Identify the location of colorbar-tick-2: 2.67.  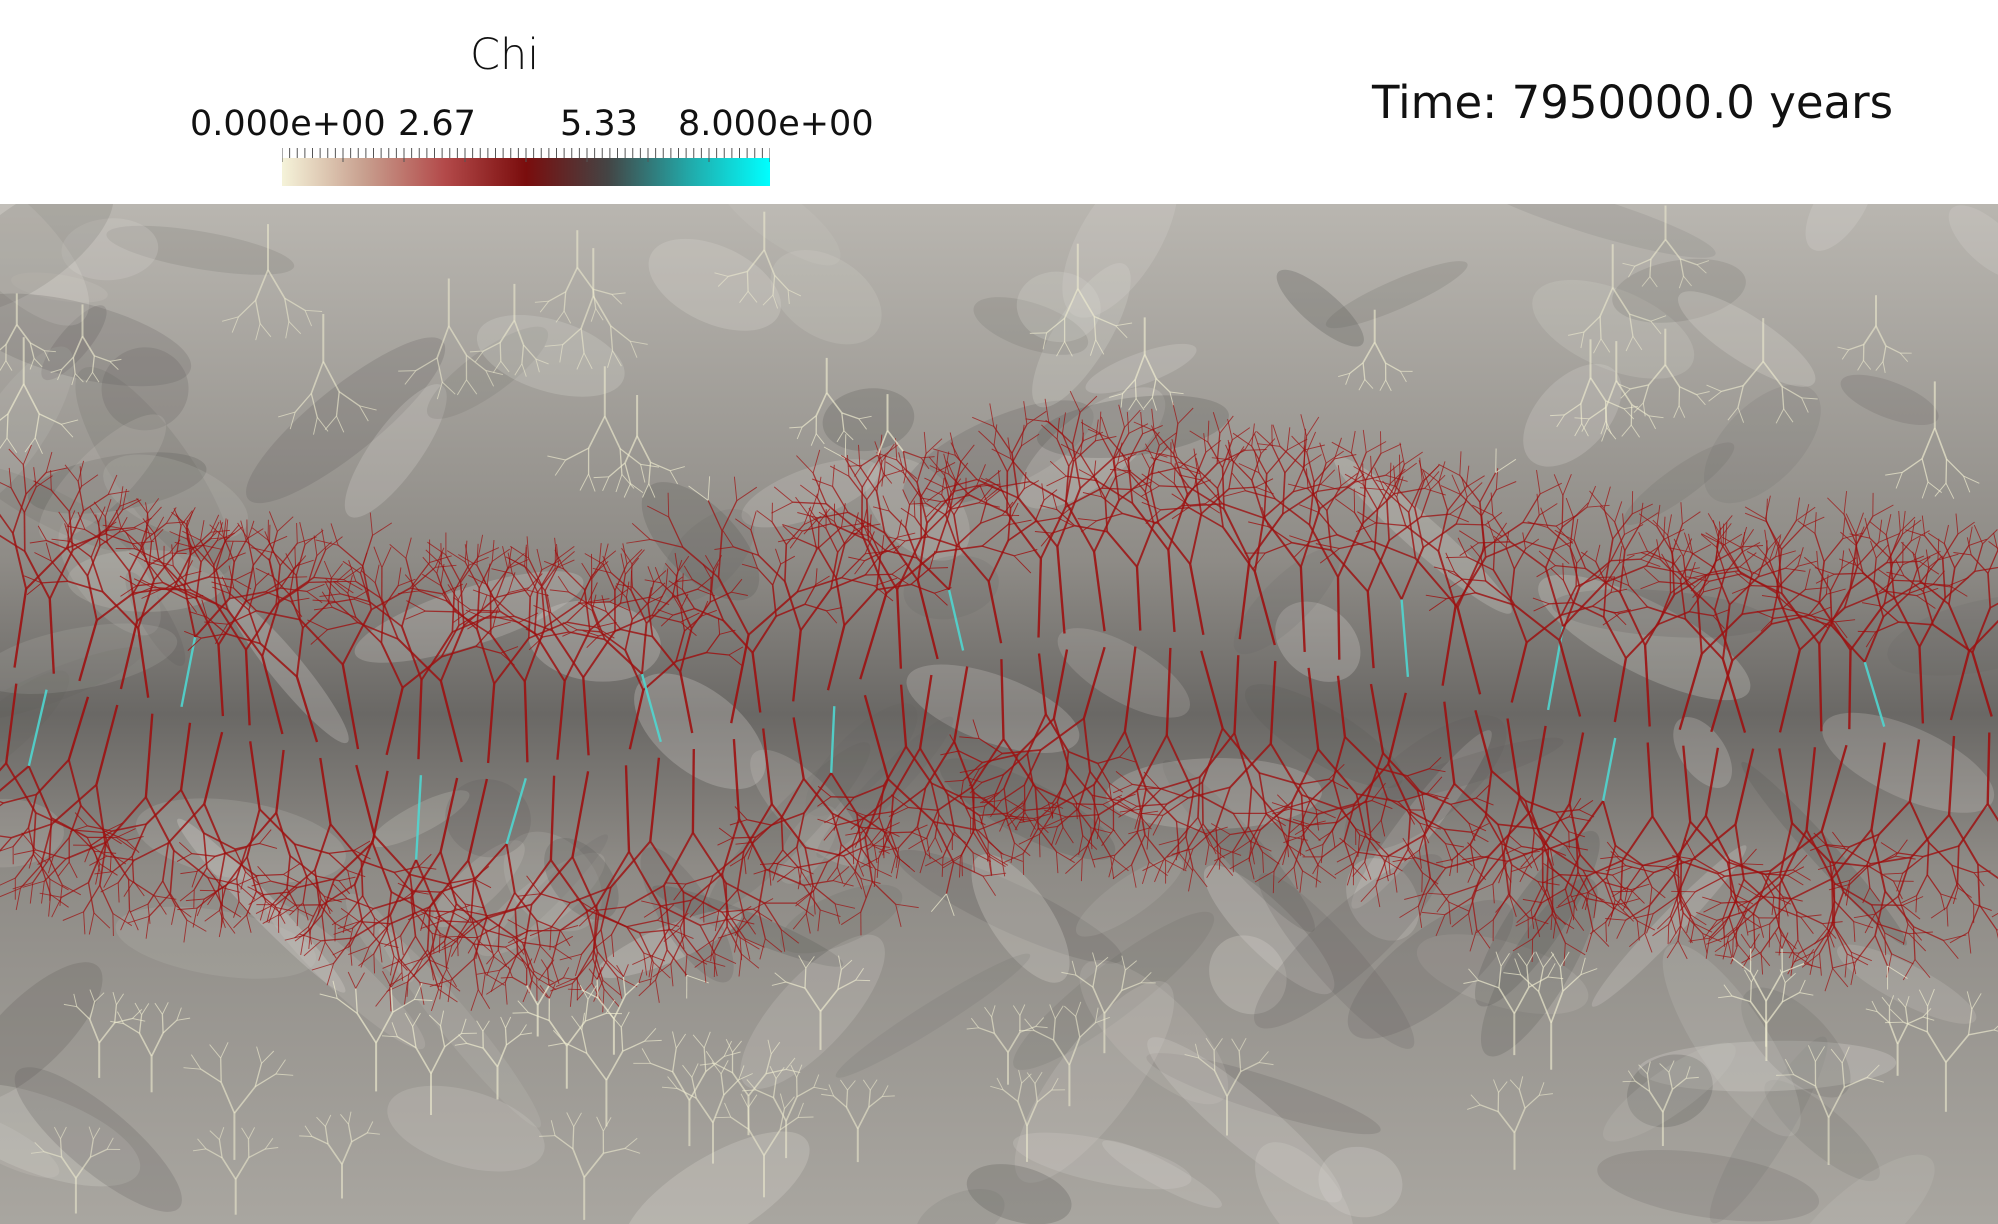
(437, 124).